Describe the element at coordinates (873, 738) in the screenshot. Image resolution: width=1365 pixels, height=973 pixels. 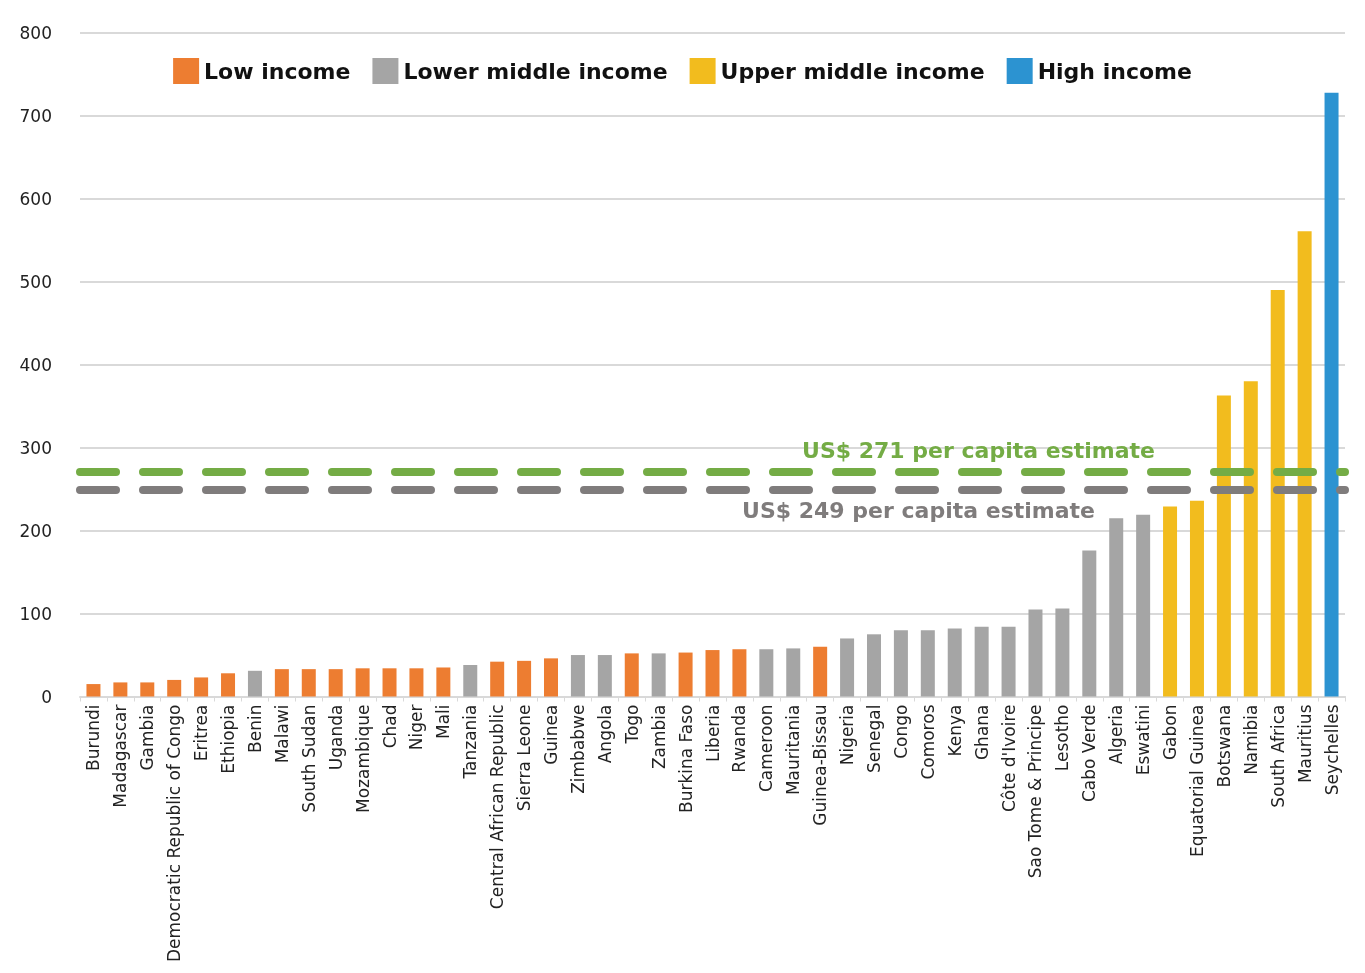
I see `x-tick-label: Senegal` at that location.